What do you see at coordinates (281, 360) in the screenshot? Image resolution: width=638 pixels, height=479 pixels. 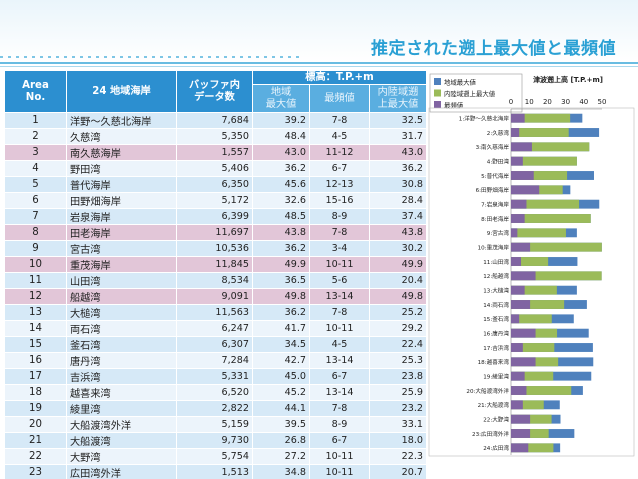 I see `cell-region-max: 42.7` at bounding box center [281, 360].